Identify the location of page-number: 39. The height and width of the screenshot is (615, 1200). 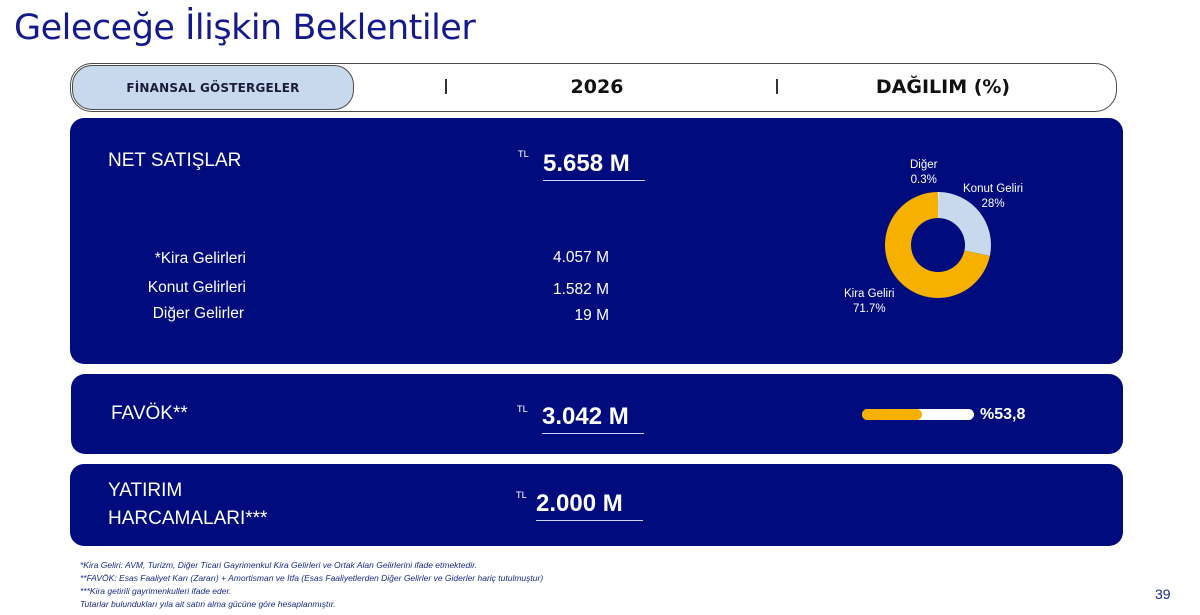
(1163, 594).